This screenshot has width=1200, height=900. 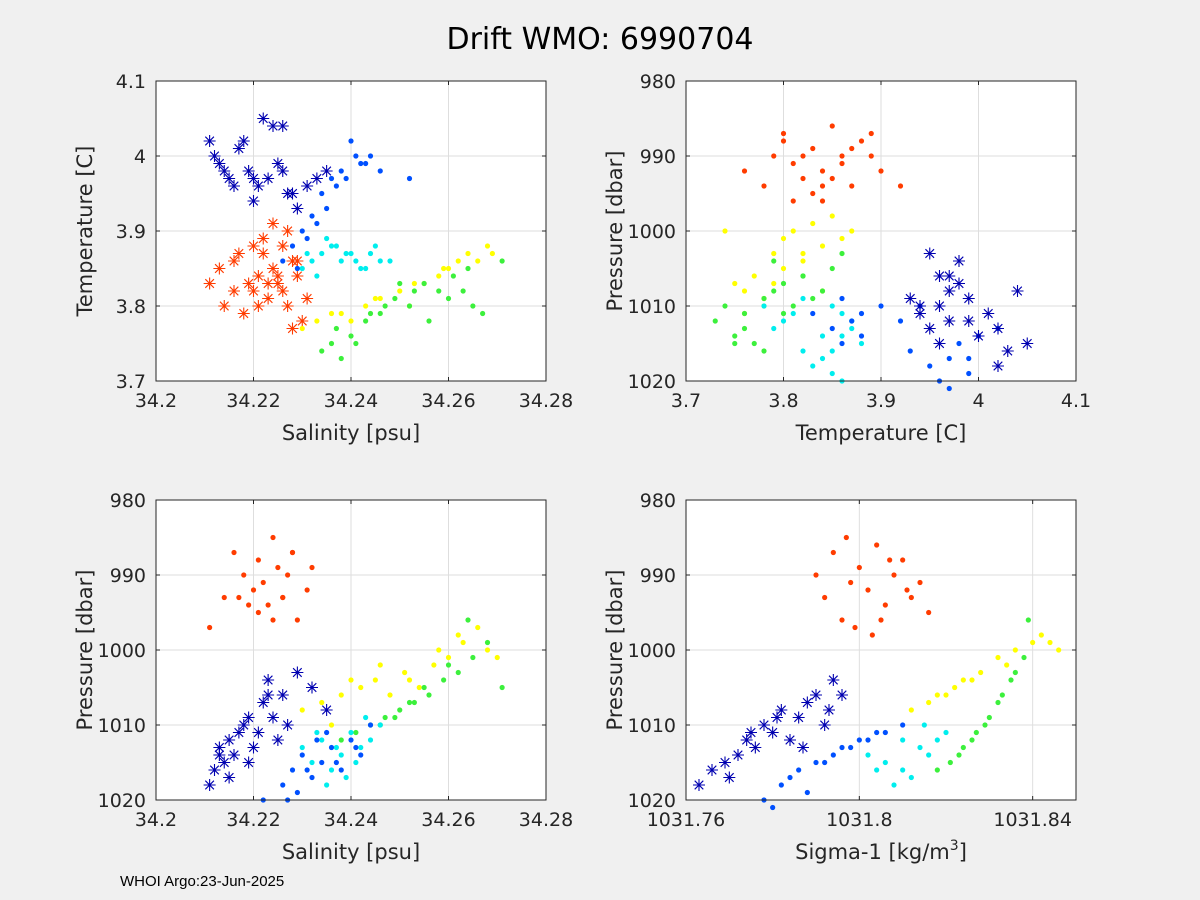 What do you see at coordinates (546, 820) in the screenshot?
I see `x-tick-label: 34.28` at bounding box center [546, 820].